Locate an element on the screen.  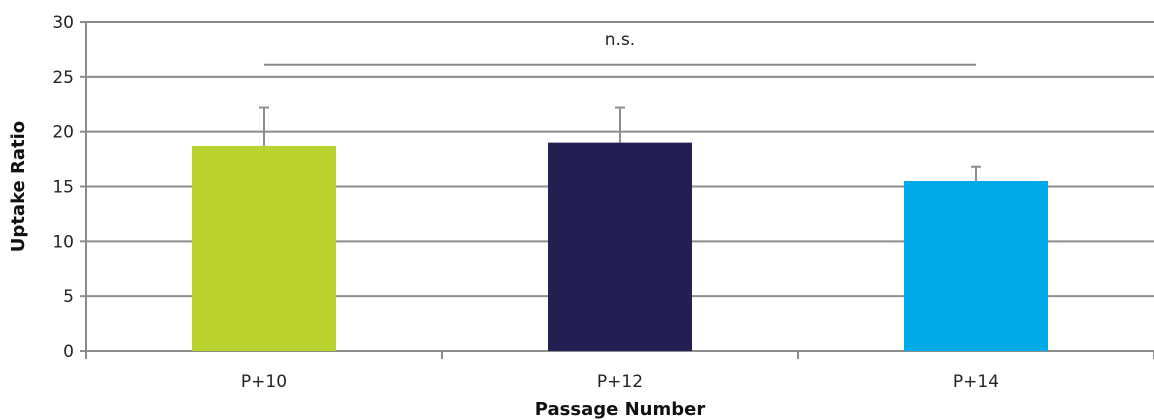
ns-annotation-label: n.s. is located at coordinates (620, 40).